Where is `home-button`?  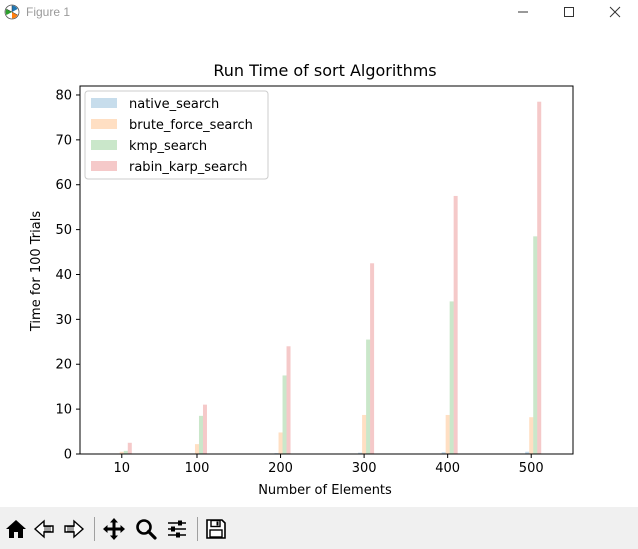
home-button is located at coordinates (16, 529).